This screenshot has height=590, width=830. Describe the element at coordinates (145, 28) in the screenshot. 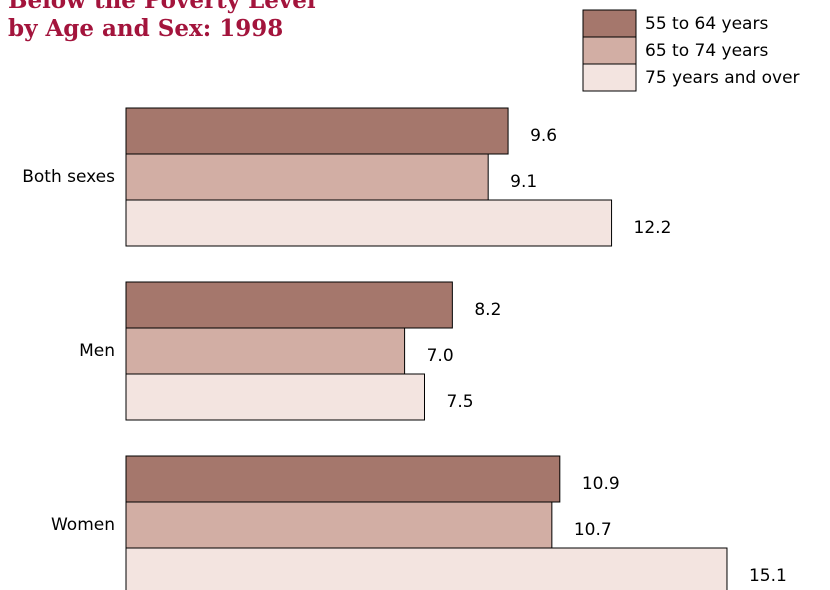

I see `chart-title: by Age and Sex: 1998` at that location.